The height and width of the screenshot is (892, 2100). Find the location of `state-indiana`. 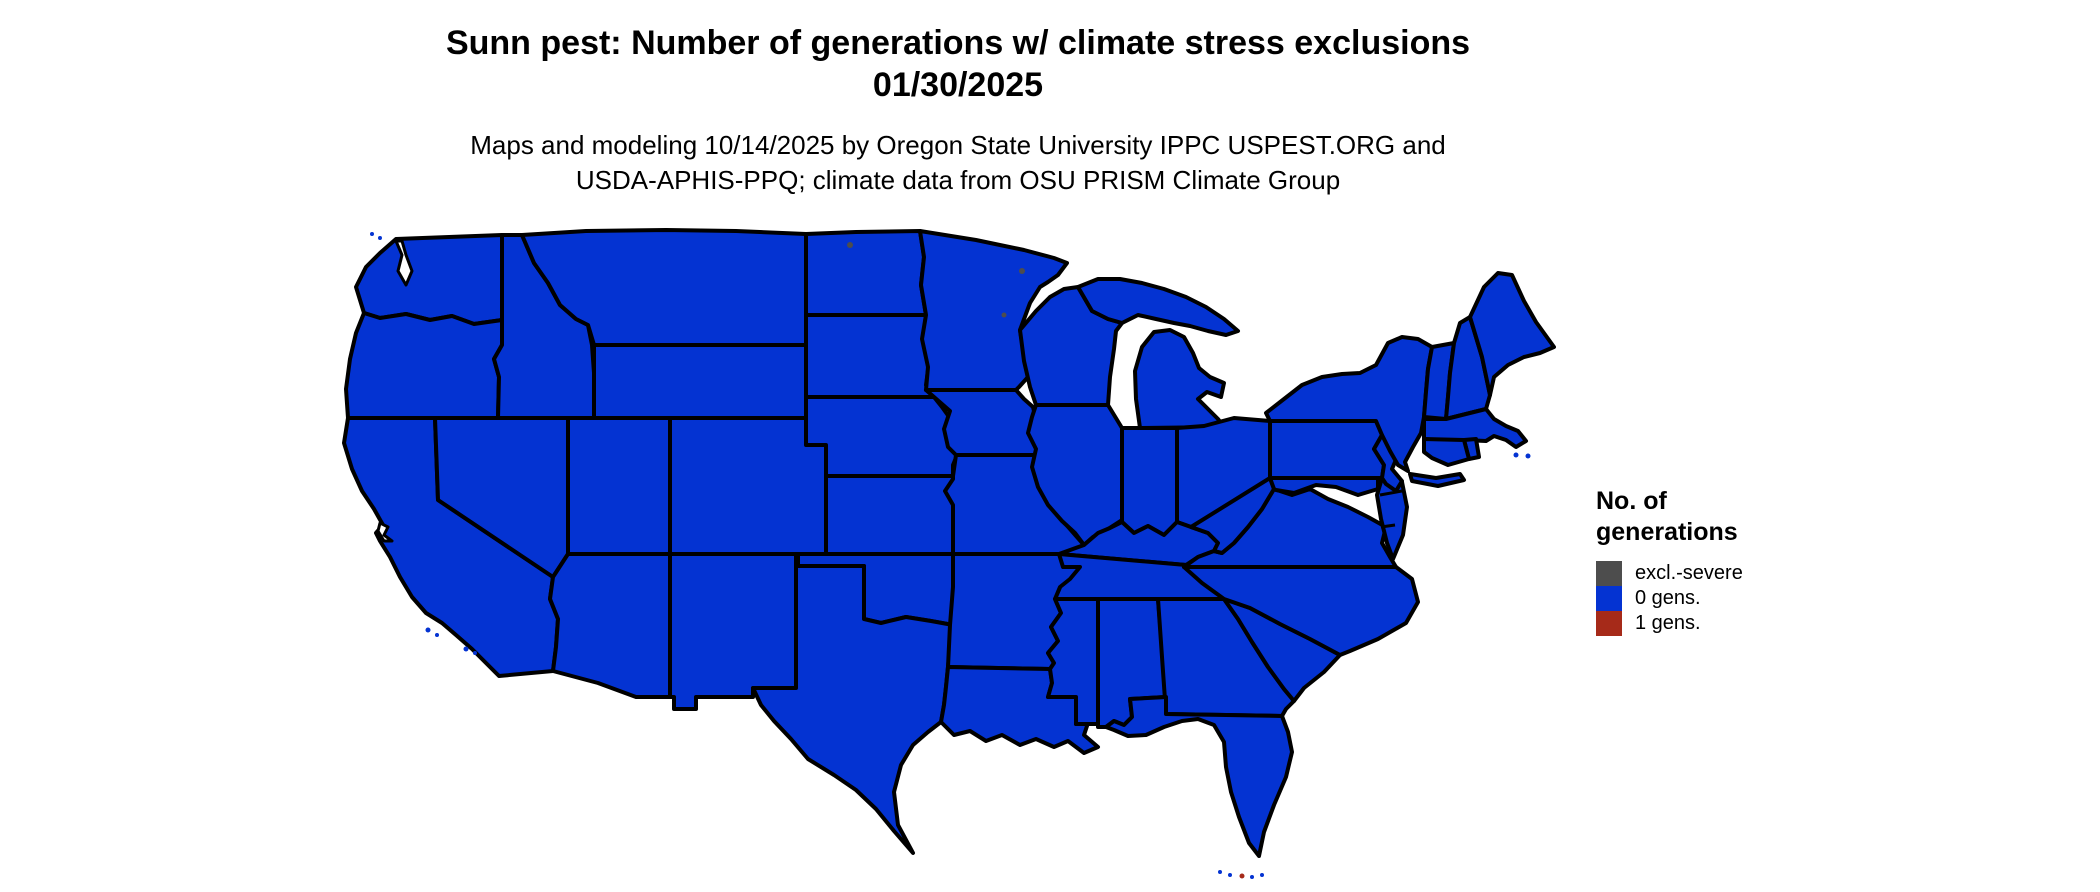

state-indiana is located at coordinates (1149, 481).